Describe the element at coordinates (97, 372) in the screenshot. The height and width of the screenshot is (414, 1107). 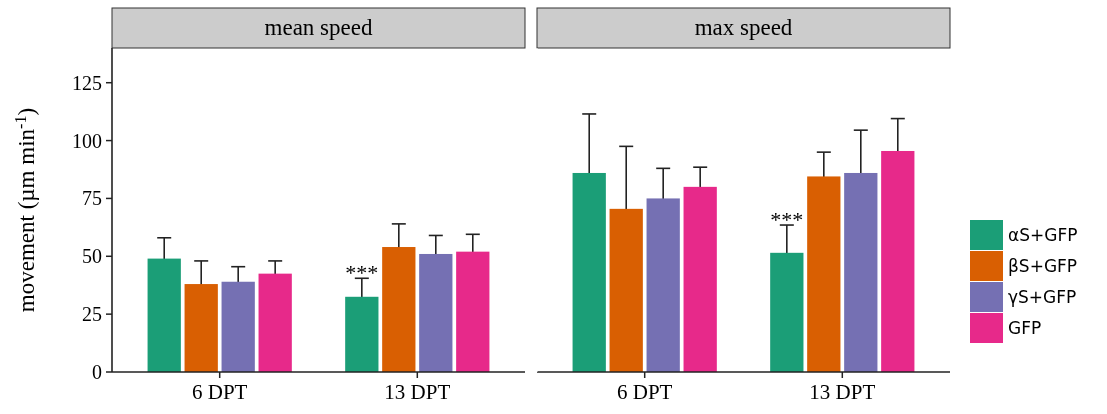
I see `y-tick-label: 0` at that location.